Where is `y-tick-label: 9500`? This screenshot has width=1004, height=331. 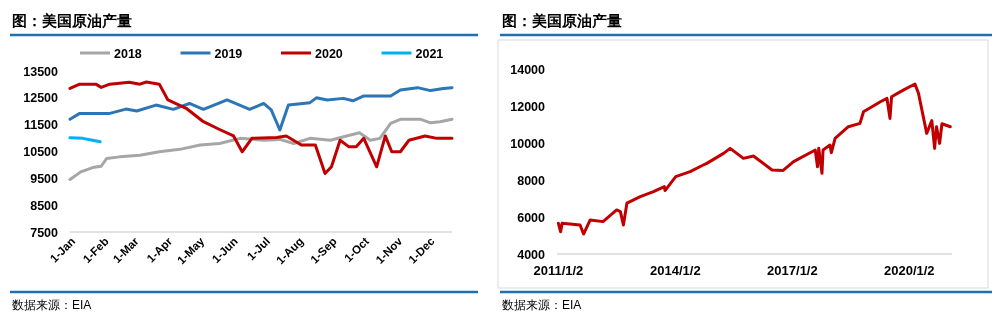 y-tick-label: 9500 is located at coordinates (44, 178).